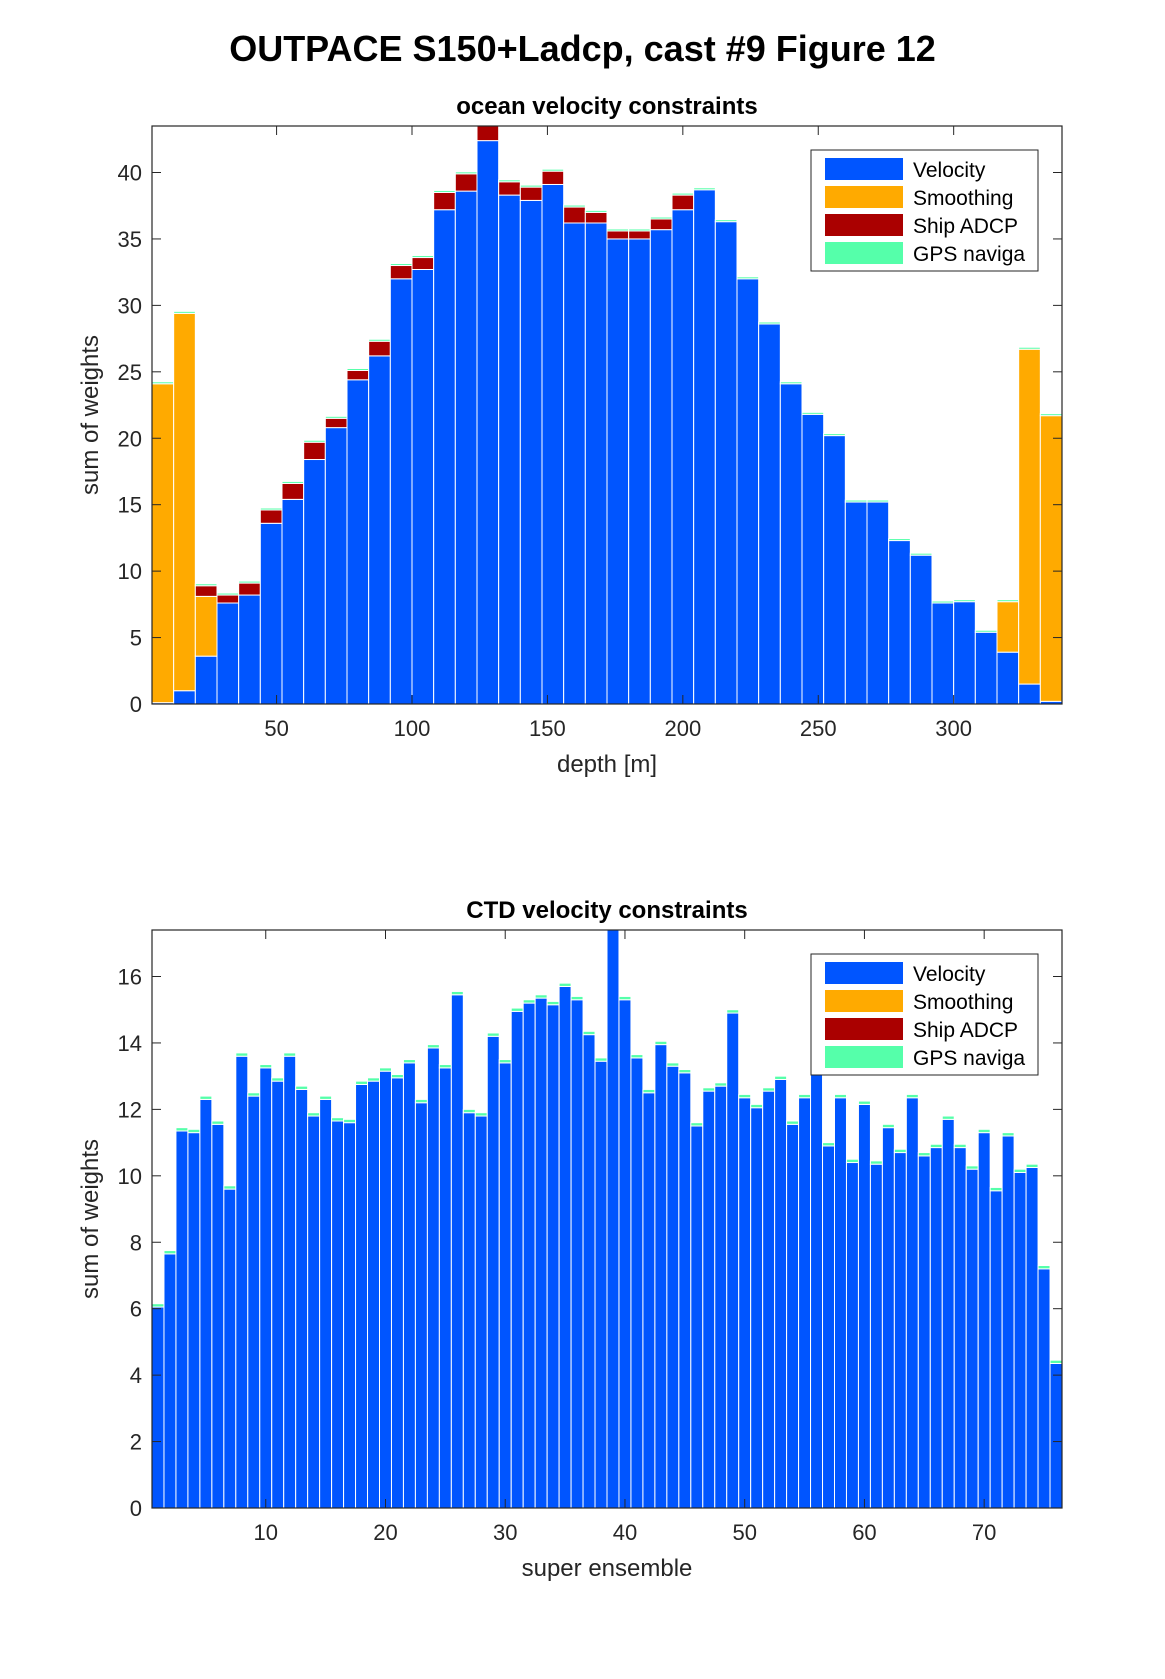 This screenshot has width=1165, height=1679. I want to click on figure-title: OUTPACE S150+Ladcp, cast #9 Figure 12, so click(582, 48).